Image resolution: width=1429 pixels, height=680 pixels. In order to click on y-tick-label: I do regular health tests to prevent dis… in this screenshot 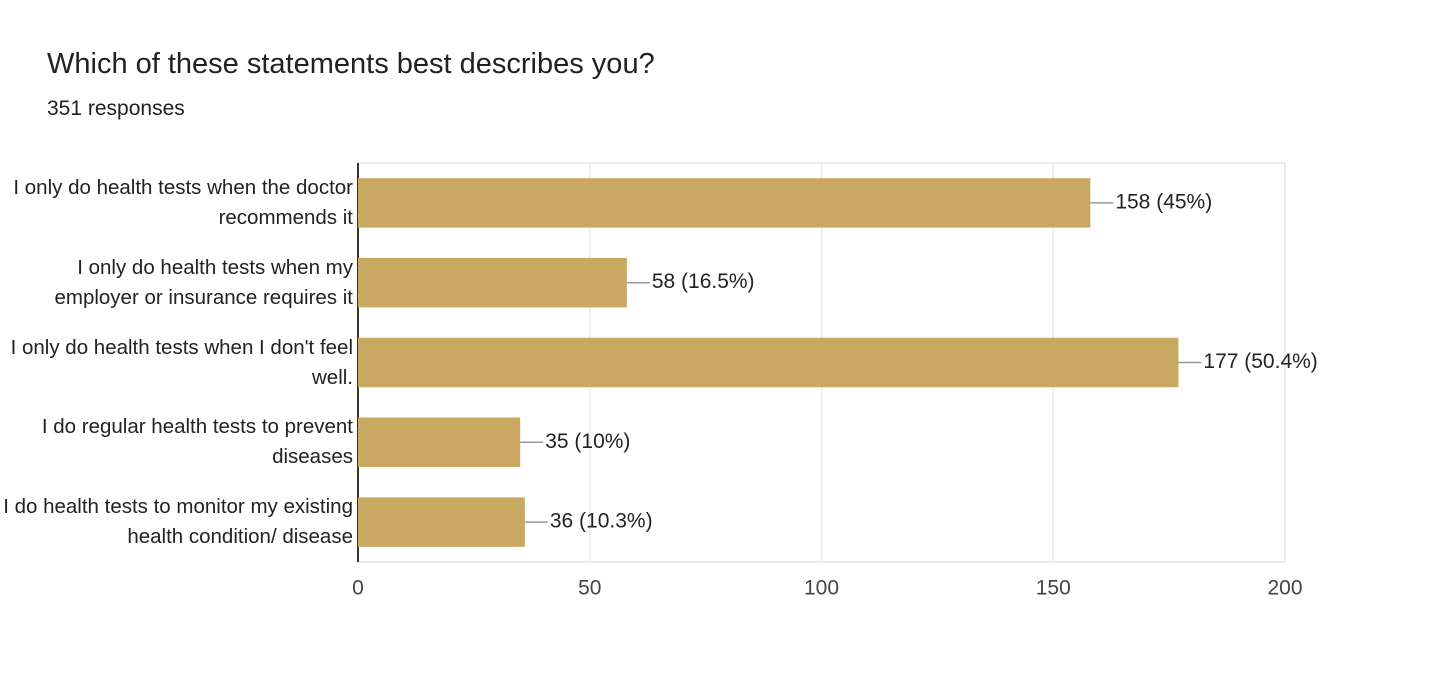, I will do `click(197, 442)`.